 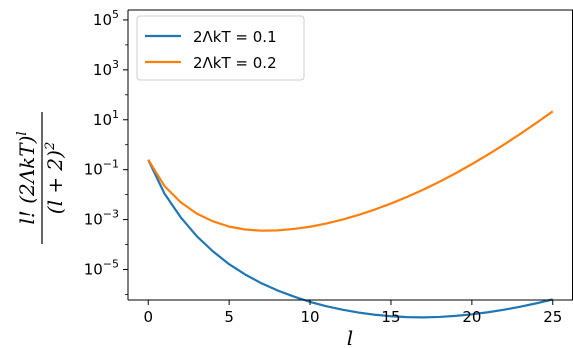 What do you see at coordinates (235, 37) in the screenshot?
I see `legend-label-series-1: 2ΛkT = 0.1` at bounding box center [235, 37].